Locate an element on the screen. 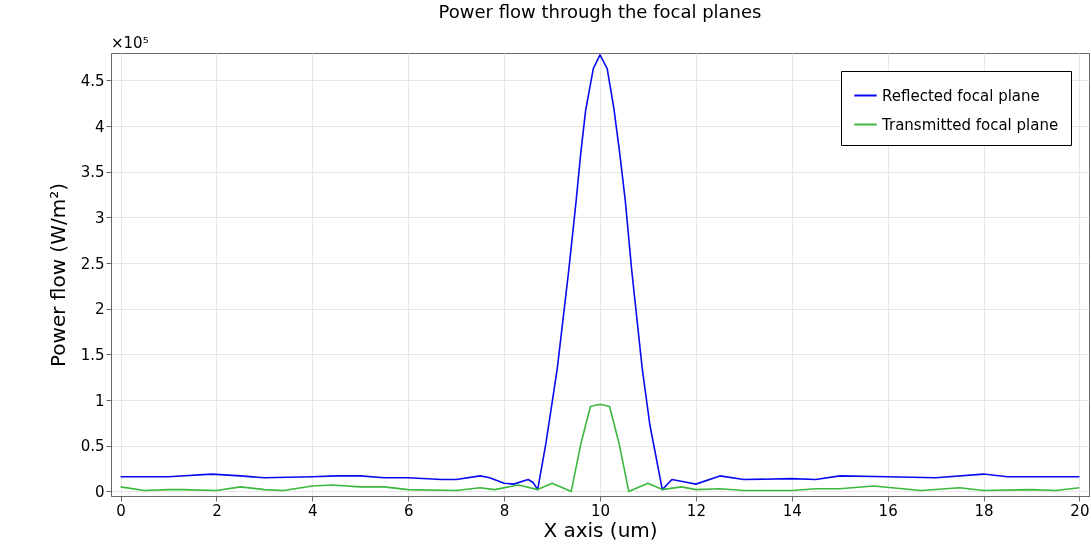 The image size is (1091, 547). y-tick-label: 4.5 is located at coordinates (92, 80).